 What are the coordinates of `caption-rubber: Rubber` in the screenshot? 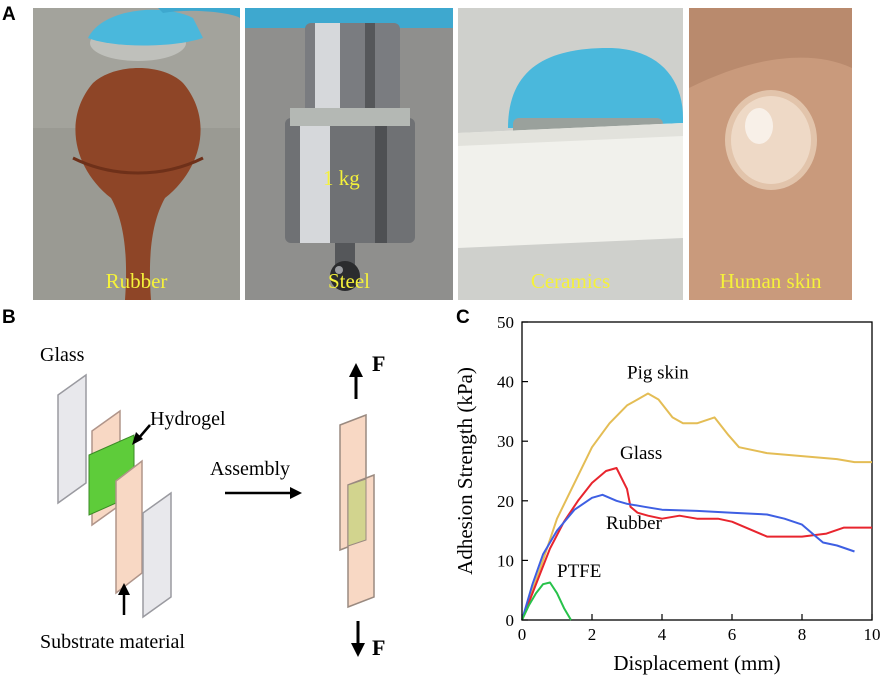 It's located at (136, 281).